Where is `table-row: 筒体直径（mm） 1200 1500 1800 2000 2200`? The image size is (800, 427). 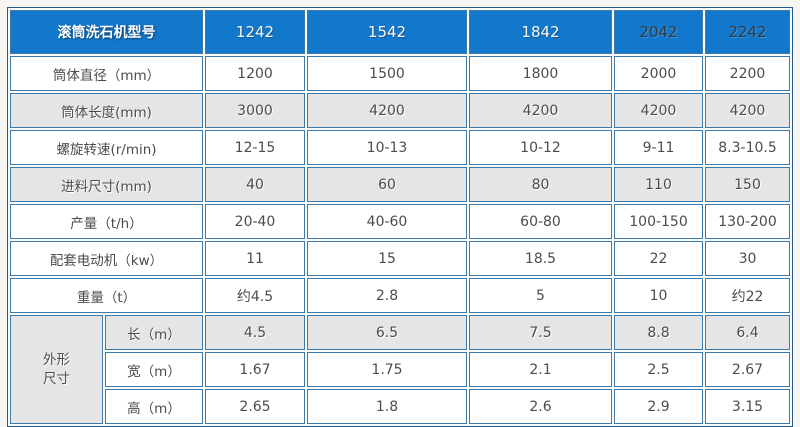
table-row: 筒体直径（mm） 1200 1500 1800 2000 2200 is located at coordinates (400, 73).